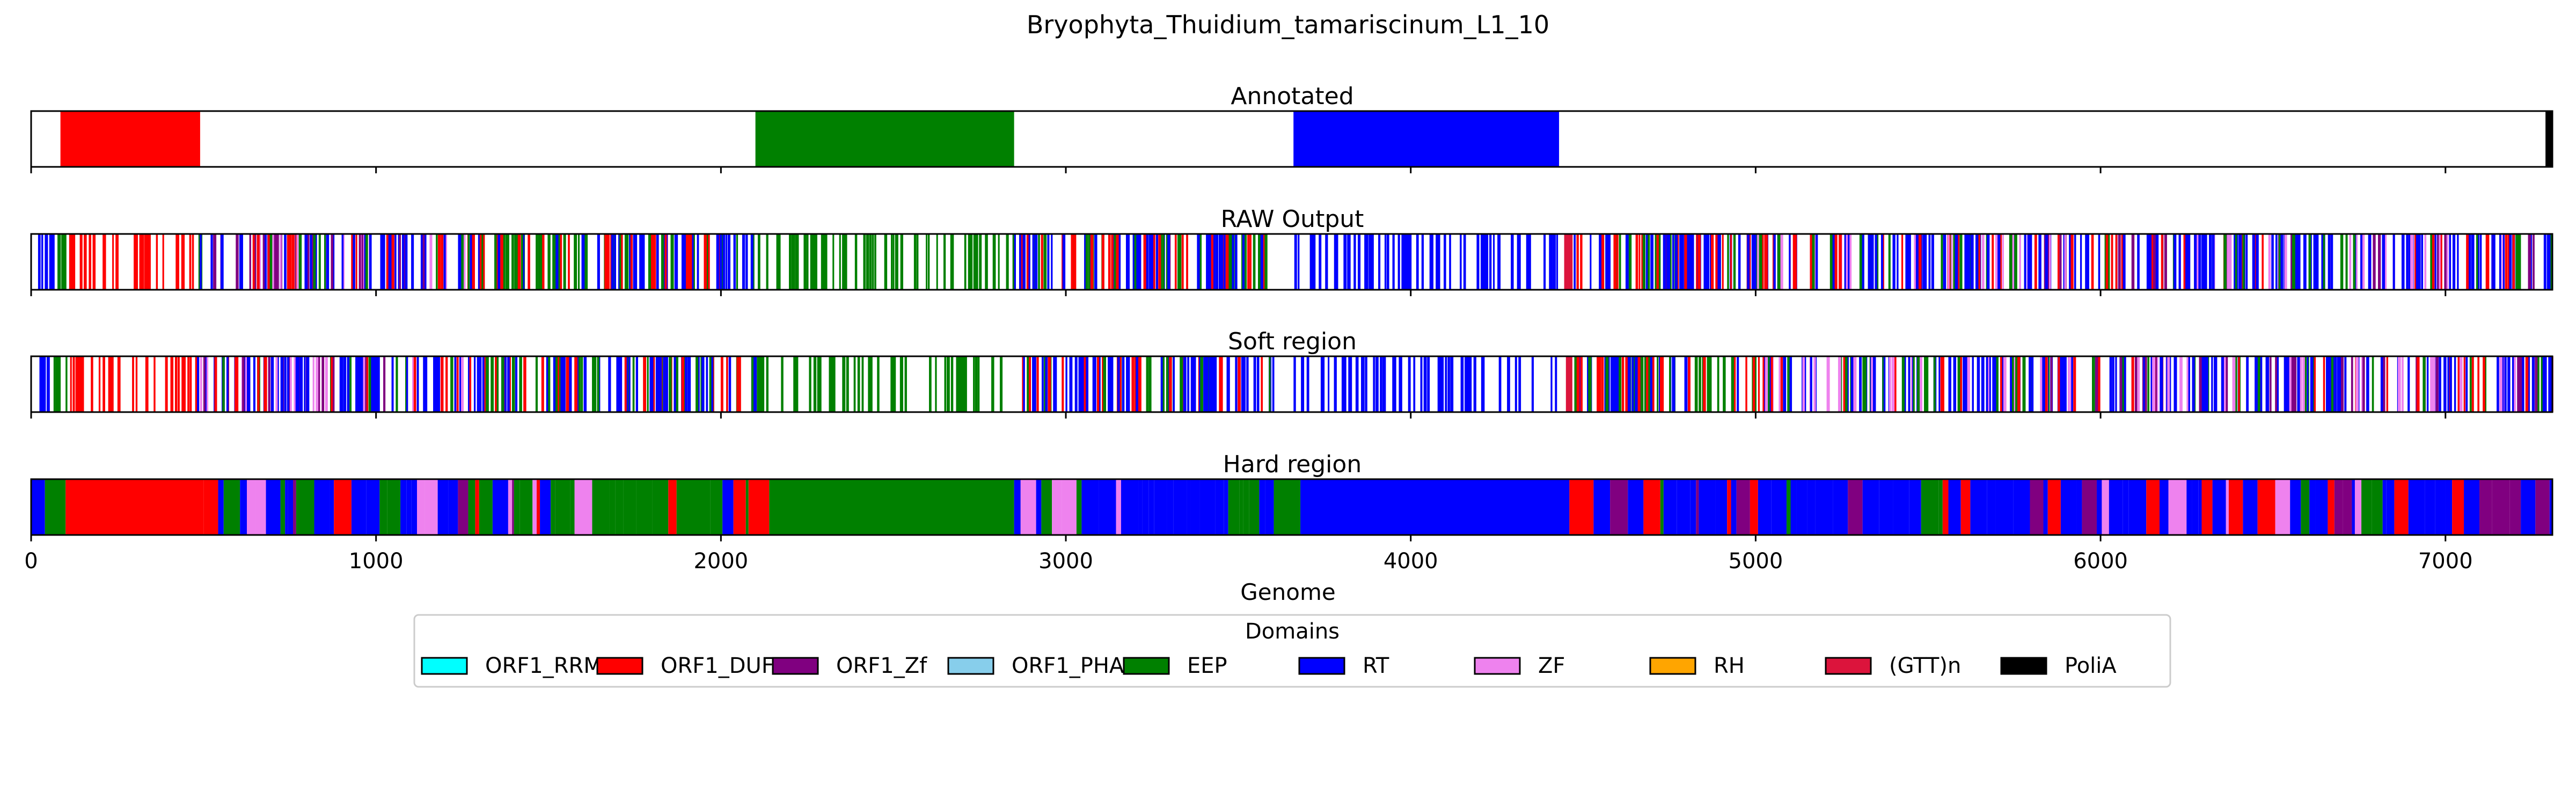  Describe the element at coordinates (2100, 561) in the screenshot. I see `x-tick-label: 6000` at that location.